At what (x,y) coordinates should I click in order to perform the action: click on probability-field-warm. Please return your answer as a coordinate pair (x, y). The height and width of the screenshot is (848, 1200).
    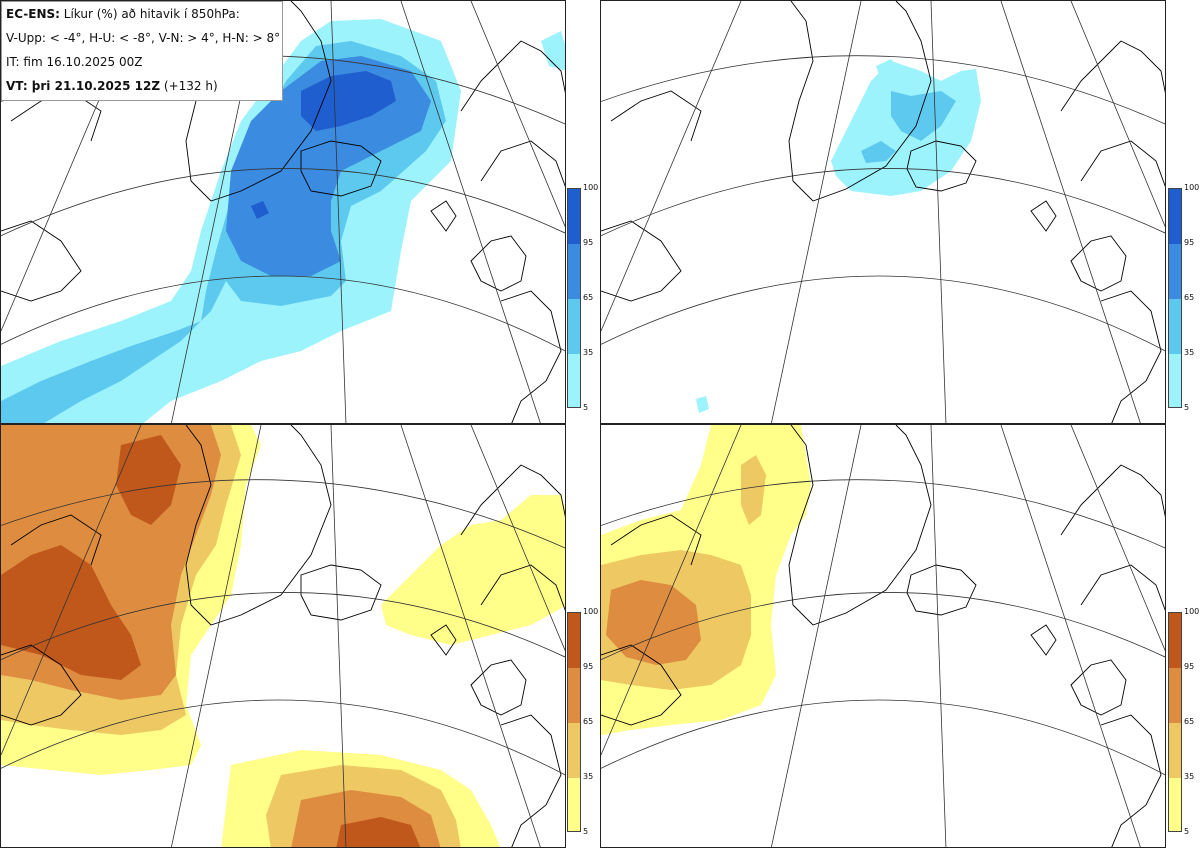
    Looking at the image, I should click on (706, 580).